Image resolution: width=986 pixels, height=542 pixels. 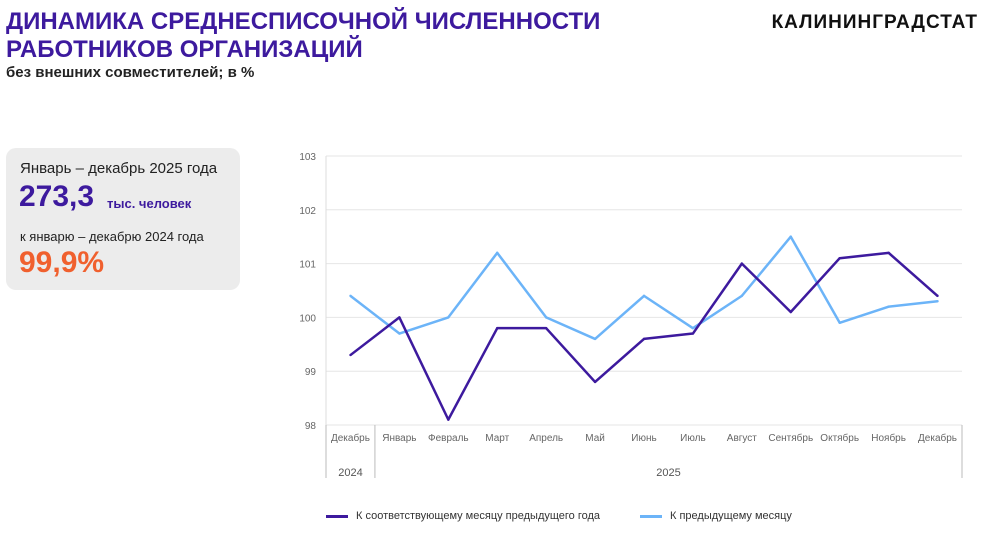 I want to click on compare-percent: 99,9%, so click(x=62, y=262).